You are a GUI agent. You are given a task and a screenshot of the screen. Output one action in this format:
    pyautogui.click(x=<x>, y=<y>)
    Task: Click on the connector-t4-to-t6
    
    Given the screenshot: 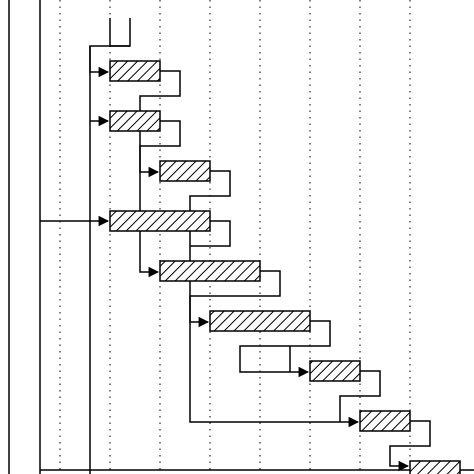 What is the action you would take?
    pyautogui.click(x=210, y=233)
    